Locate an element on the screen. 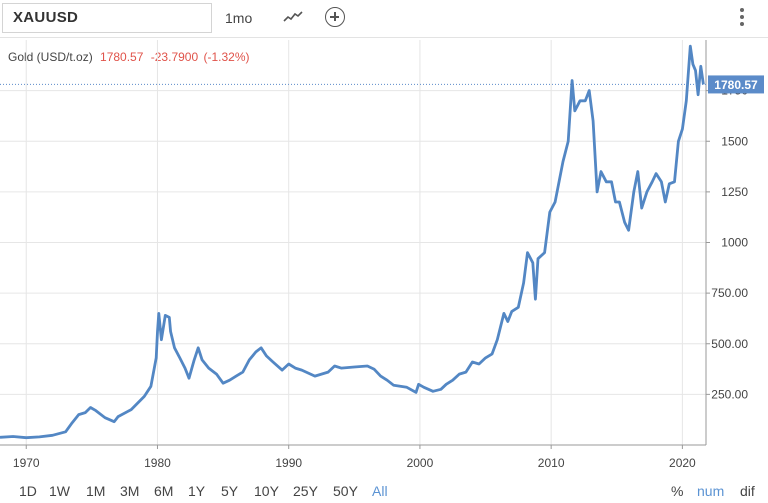 Image resolution: width=768 pixels, height=503 pixels. range-button-3m: 3M is located at coordinates (130, 491).